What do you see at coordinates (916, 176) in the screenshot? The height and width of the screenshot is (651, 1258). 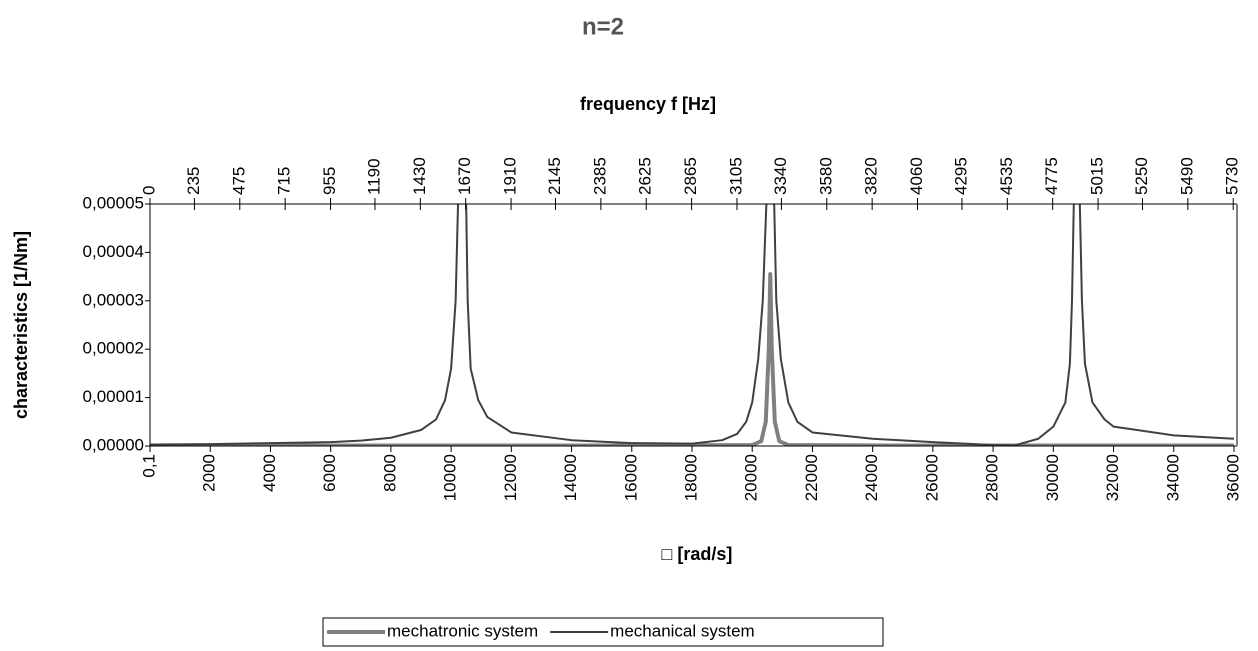 I see `x2-tick-label: 4060` at bounding box center [916, 176].